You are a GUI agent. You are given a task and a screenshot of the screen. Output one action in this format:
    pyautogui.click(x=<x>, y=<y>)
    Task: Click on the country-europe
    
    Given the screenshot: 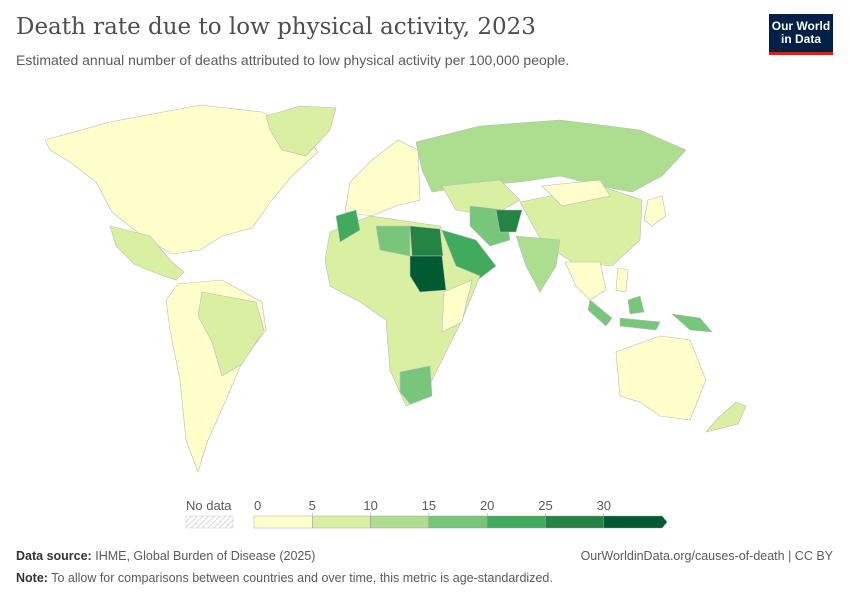 What is the action you would take?
    pyautogui.click(x=382, y=178)
    